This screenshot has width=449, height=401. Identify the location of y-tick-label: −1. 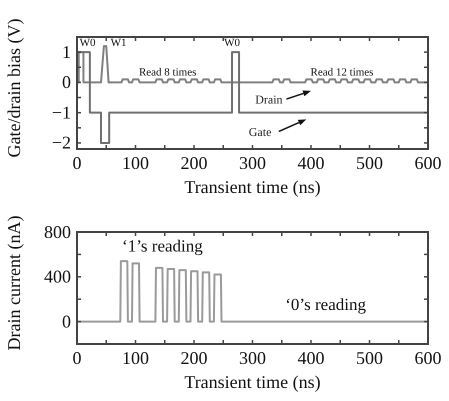
(61, 112).